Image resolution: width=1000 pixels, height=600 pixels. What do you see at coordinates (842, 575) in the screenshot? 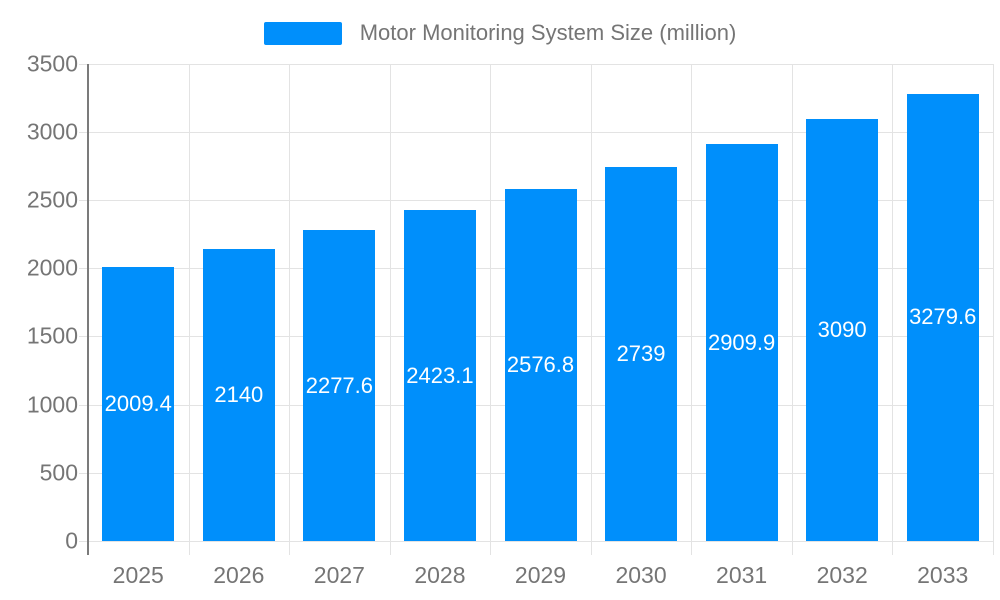
I see `x-axis-label: 2032` at bounding box center [842, 575].